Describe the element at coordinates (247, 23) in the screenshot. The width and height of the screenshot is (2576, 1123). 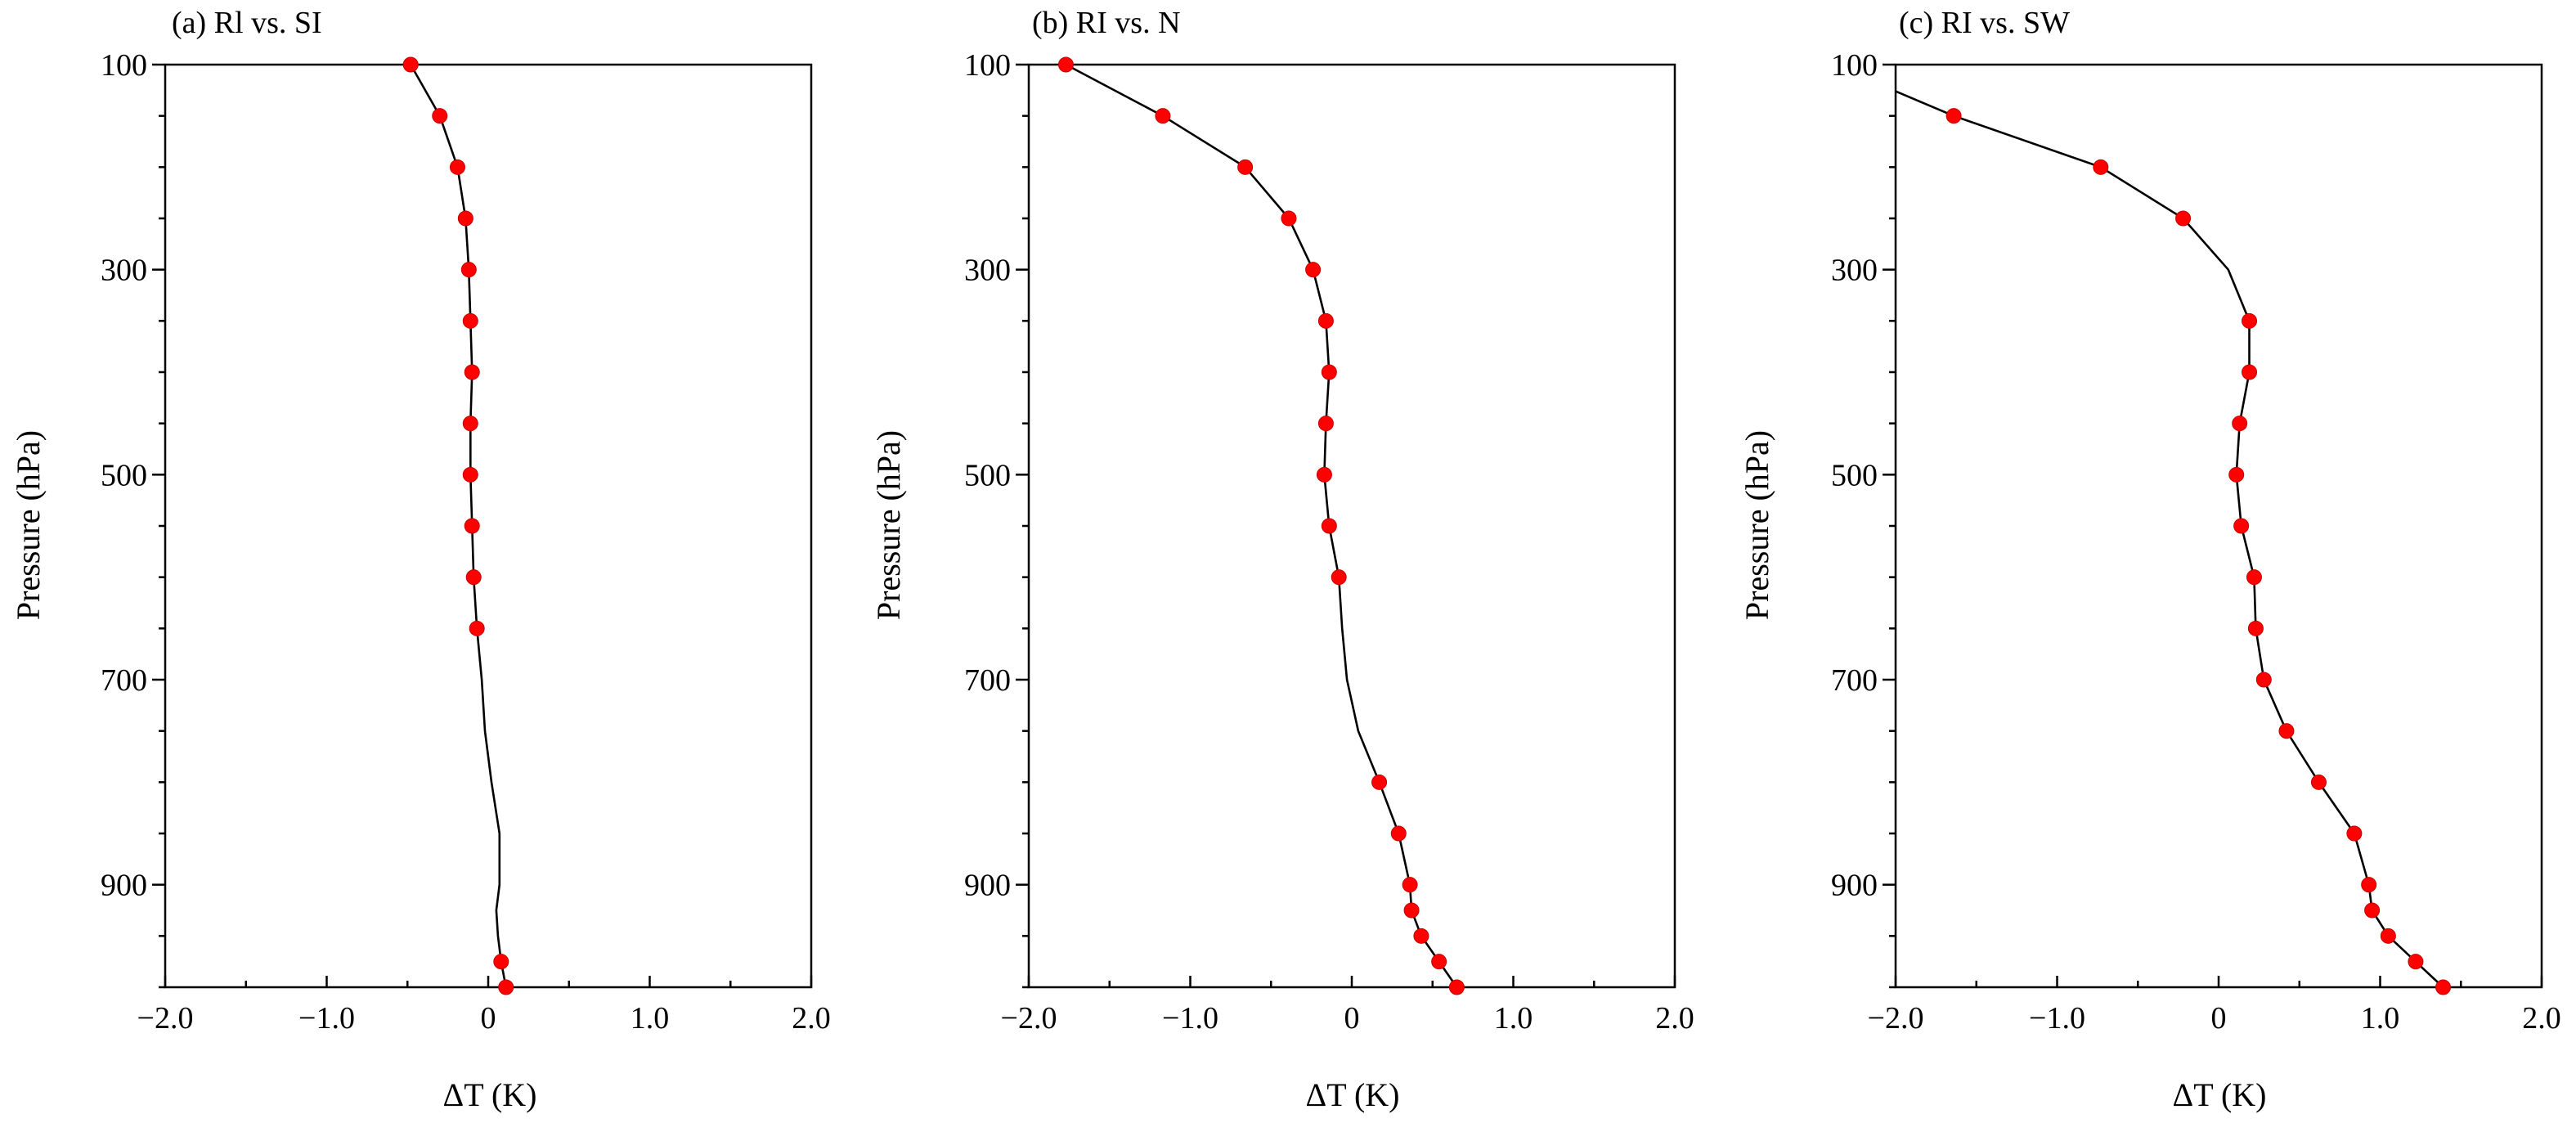
I see `panel-title: (a) Rl vs. SI` at that location.